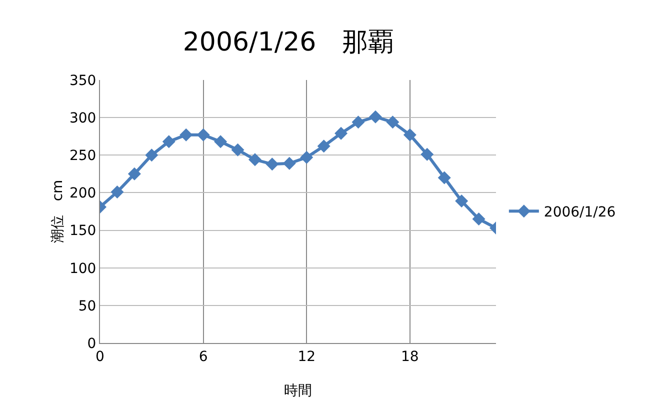 This screenshot has height=403, width=671. Describe the element at coordinates (409, 356) in the screenshot. I see `x-tick-label: 18` at that location.